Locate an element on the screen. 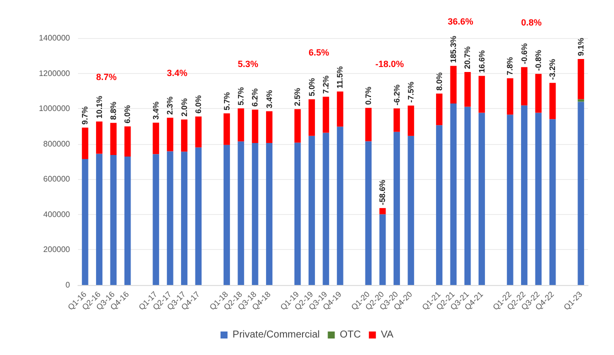 The image size is (614, 355). annotation: -7.5% is located at coordinates (411, 92).